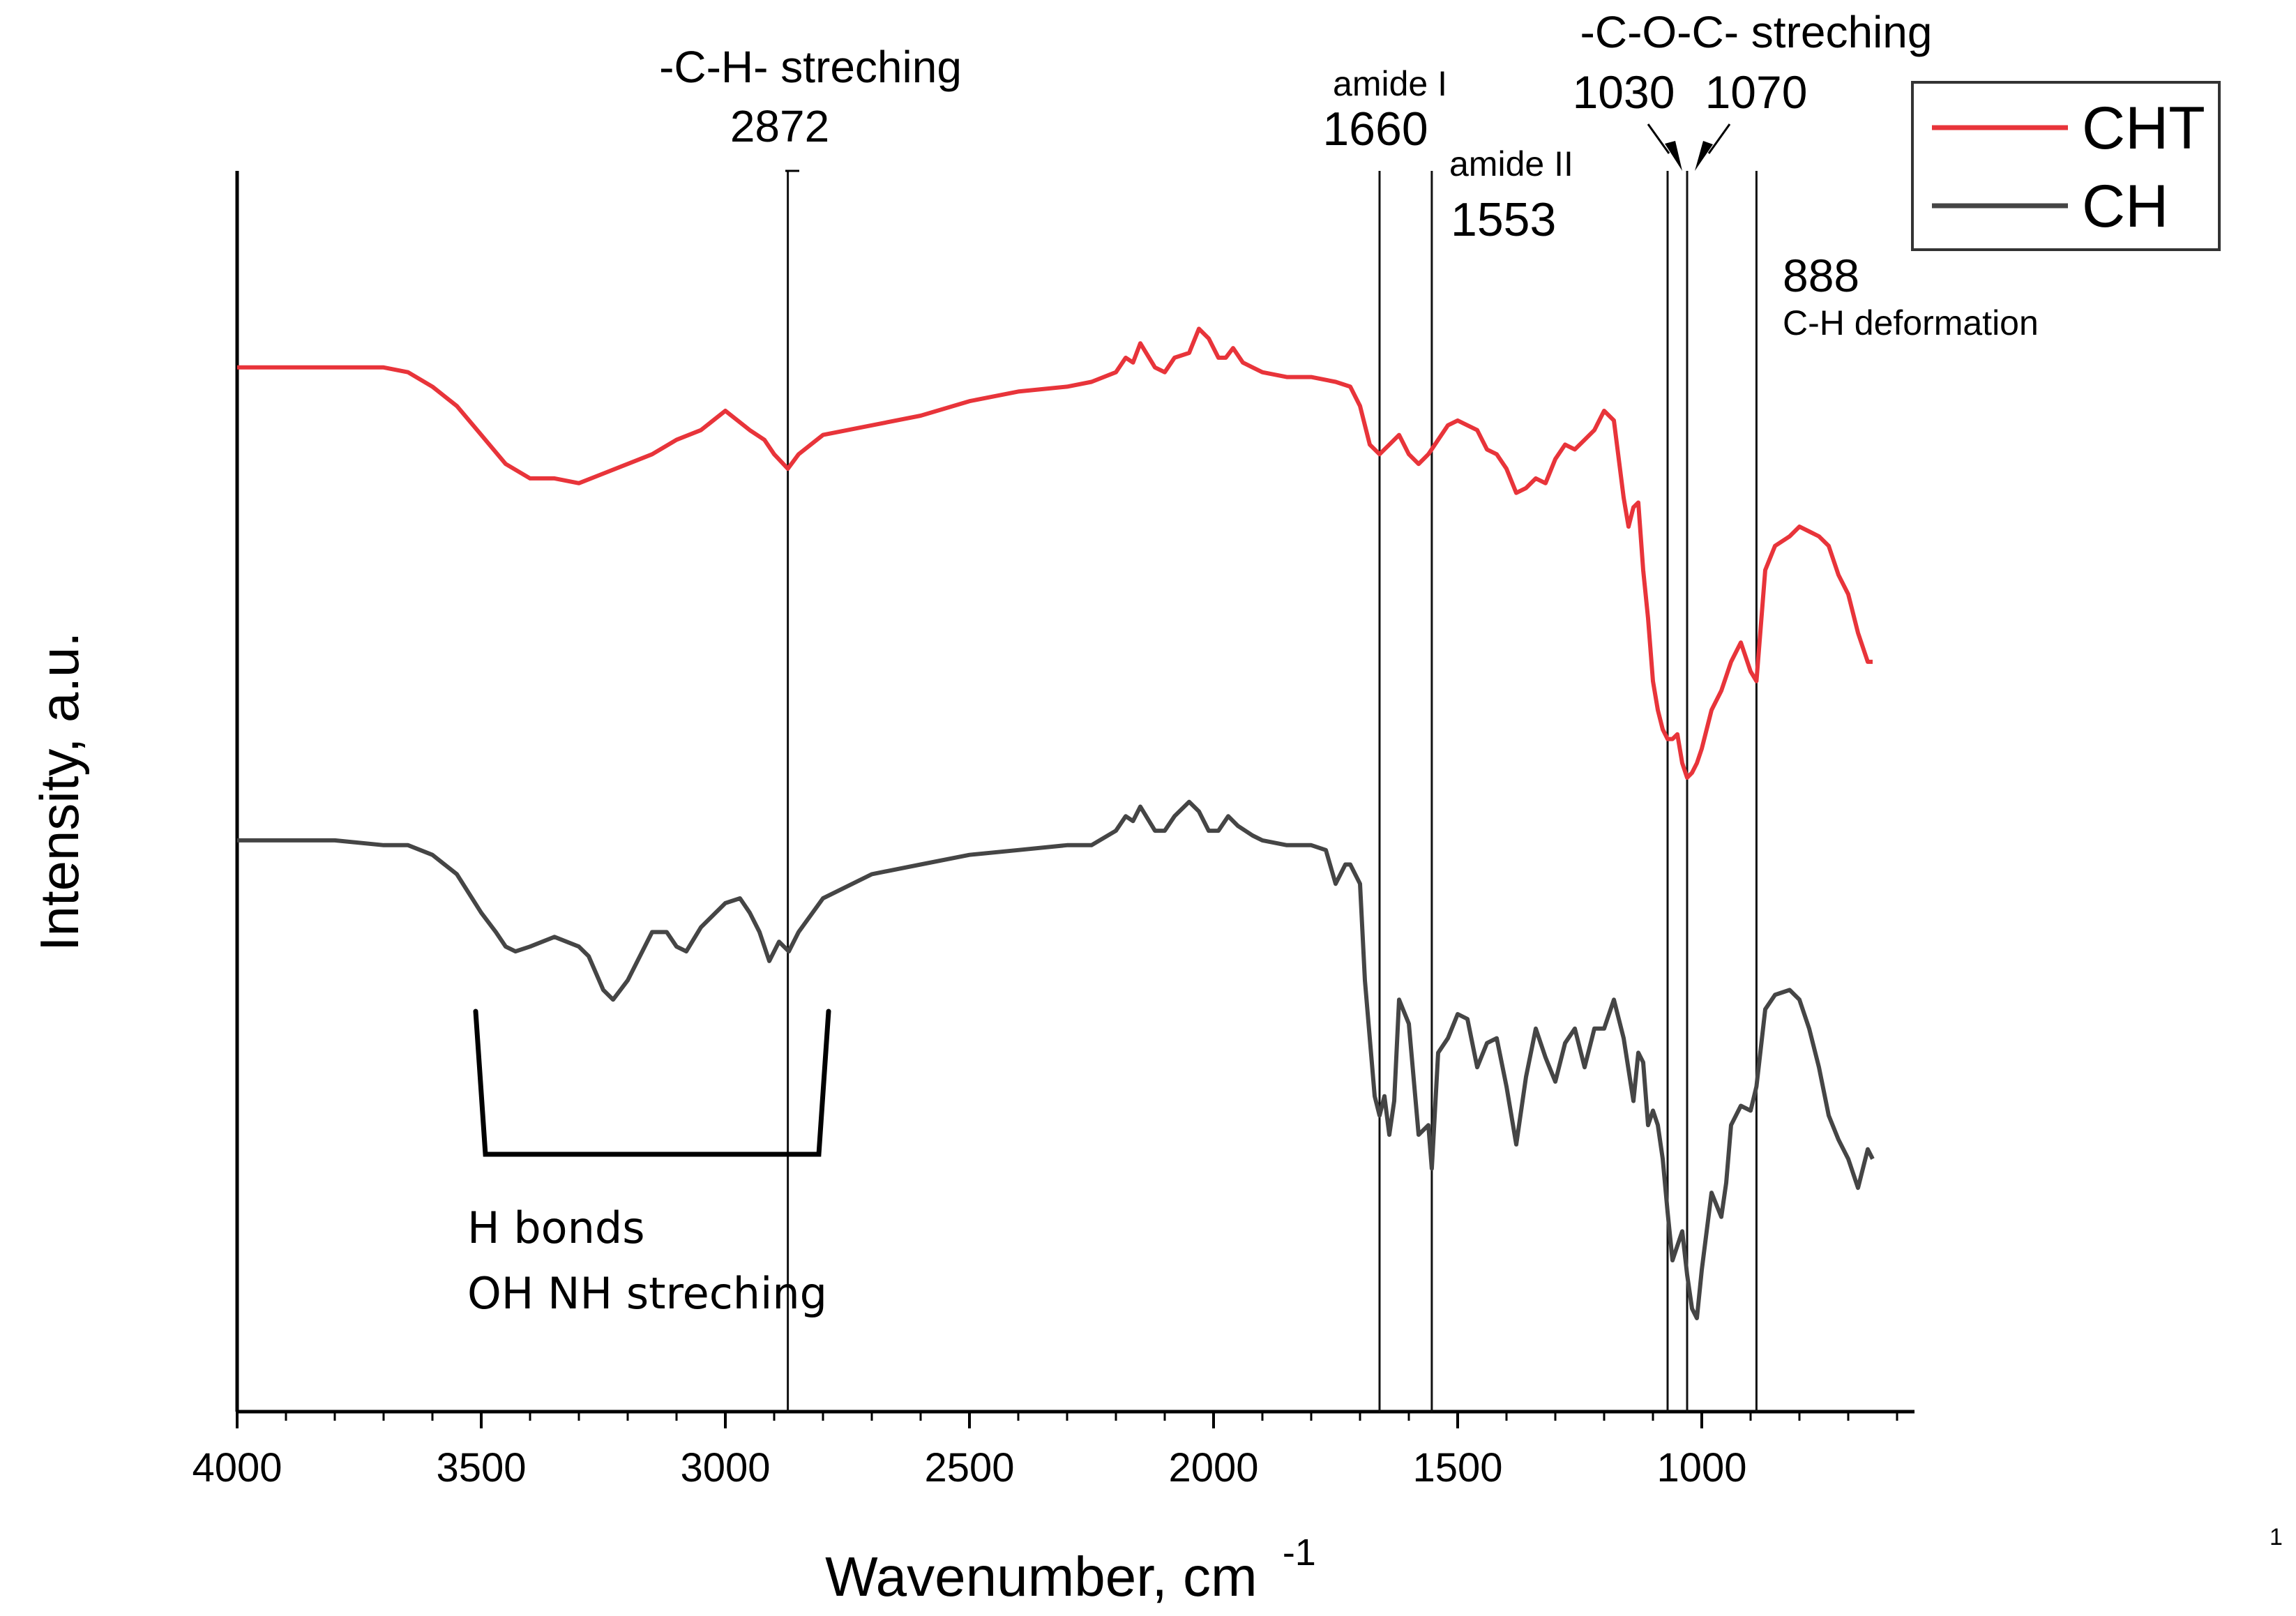 The image size is (2296, 1616). Describe the element at coordinates (1503, 220) in the screenshot. I see `amide2-value: 1553` at that location.